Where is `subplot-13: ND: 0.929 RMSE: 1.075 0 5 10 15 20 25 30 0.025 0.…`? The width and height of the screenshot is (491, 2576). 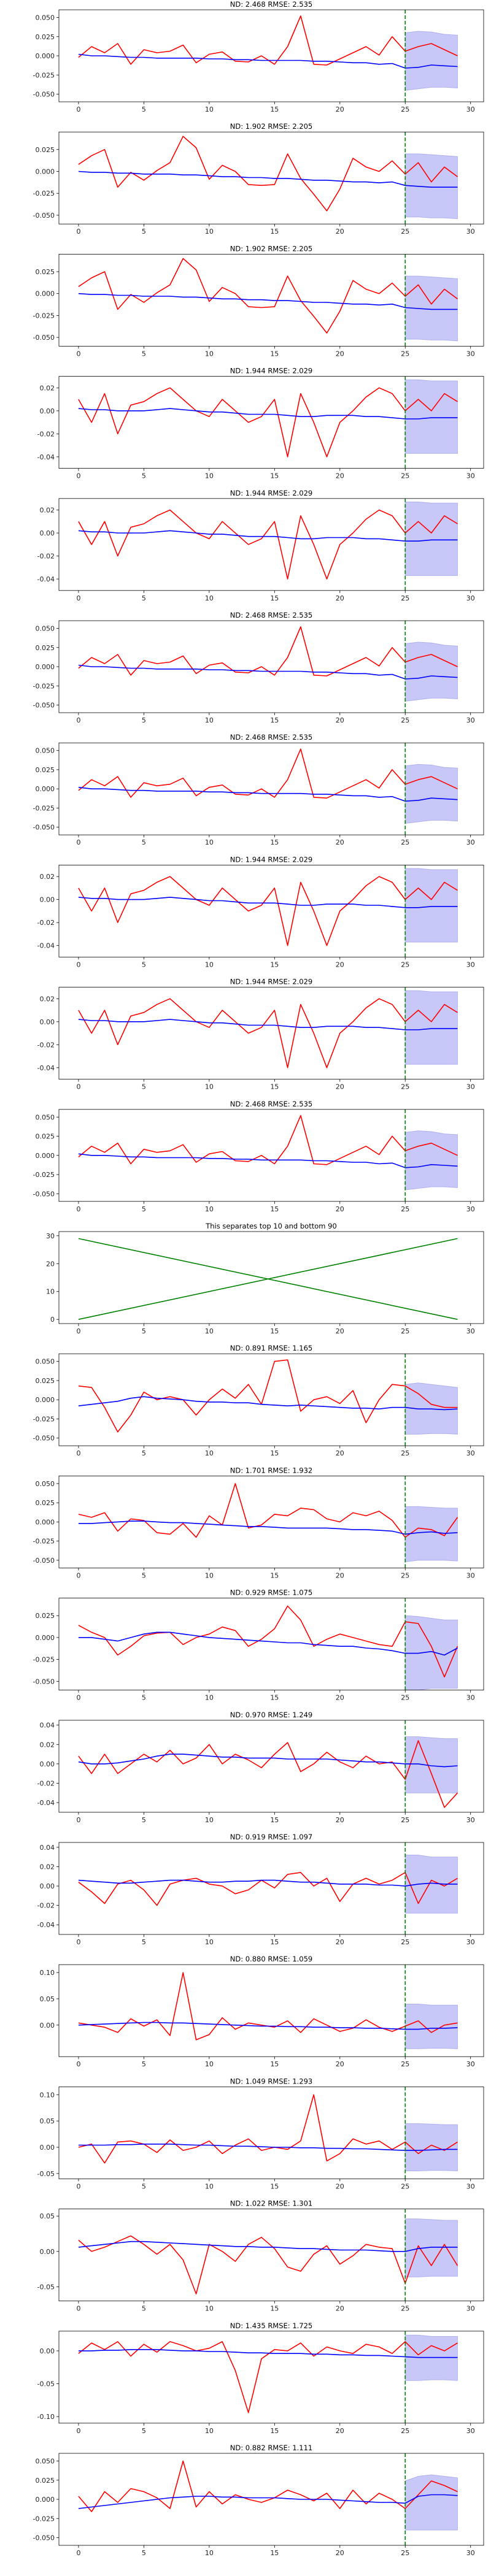
subplot-13: ND: 0.929 RMSE: 1.075 0 5 10 15 20 25 30 0.025 0.… is located at coordinates (259, 1645).